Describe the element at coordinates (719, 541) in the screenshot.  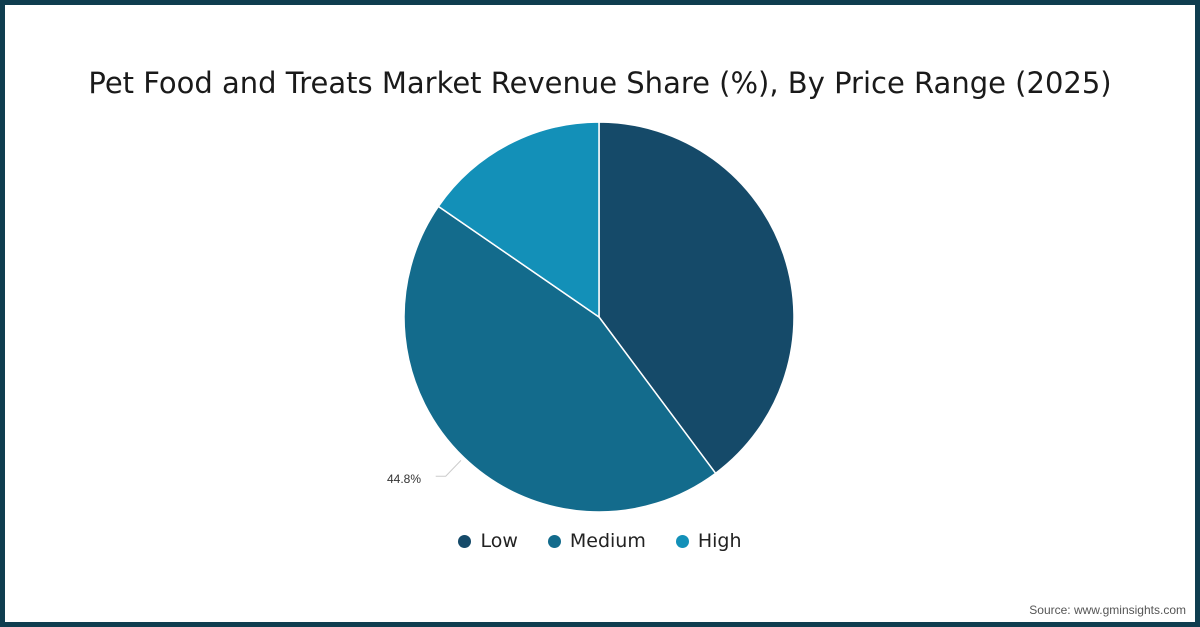
I see `legend-label: High` at that location.